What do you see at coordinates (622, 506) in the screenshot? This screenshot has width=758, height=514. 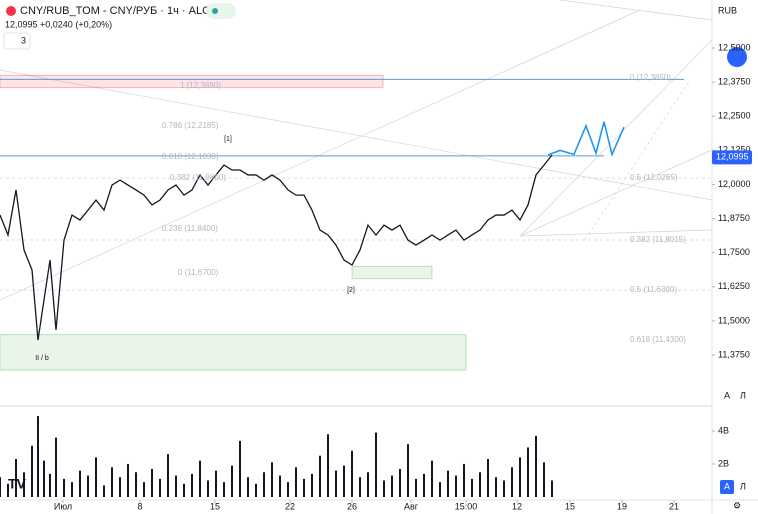 I see `x-tick-label: 19` at bounding box center [622, 506].